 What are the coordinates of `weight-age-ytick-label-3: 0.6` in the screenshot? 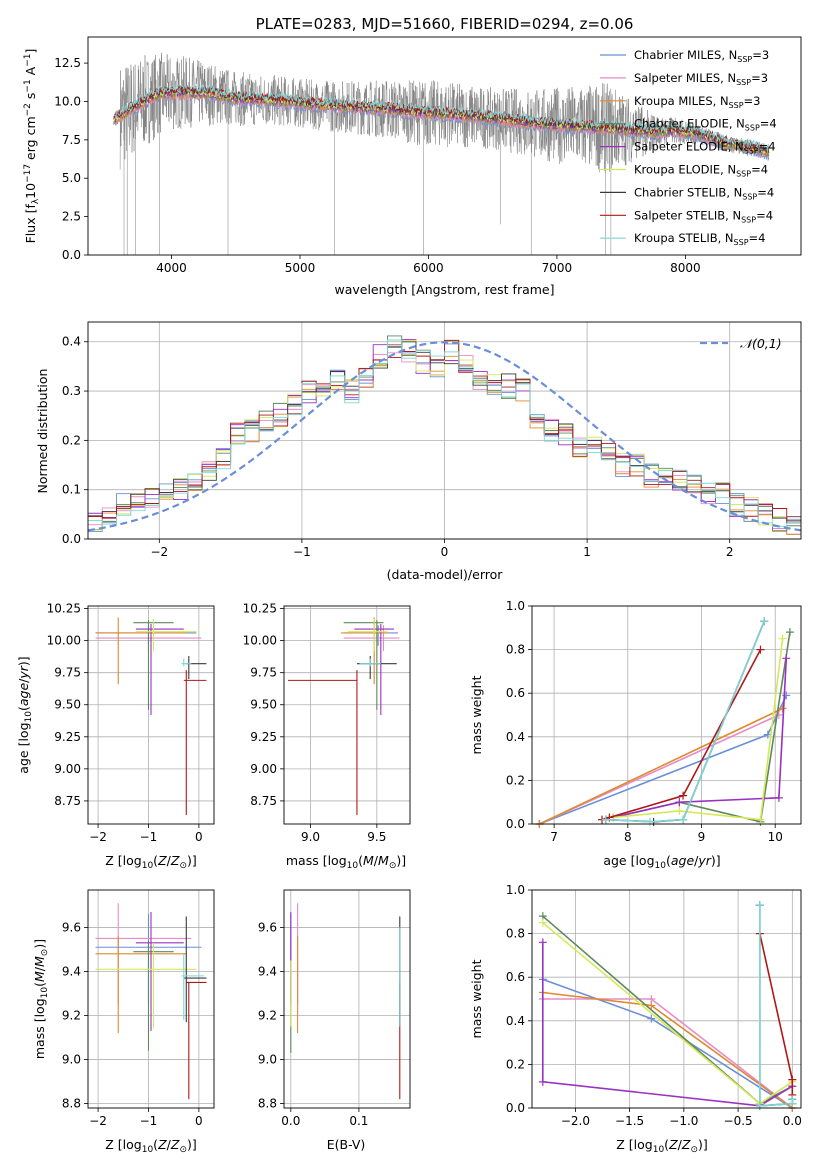 It's located at (515, 693).